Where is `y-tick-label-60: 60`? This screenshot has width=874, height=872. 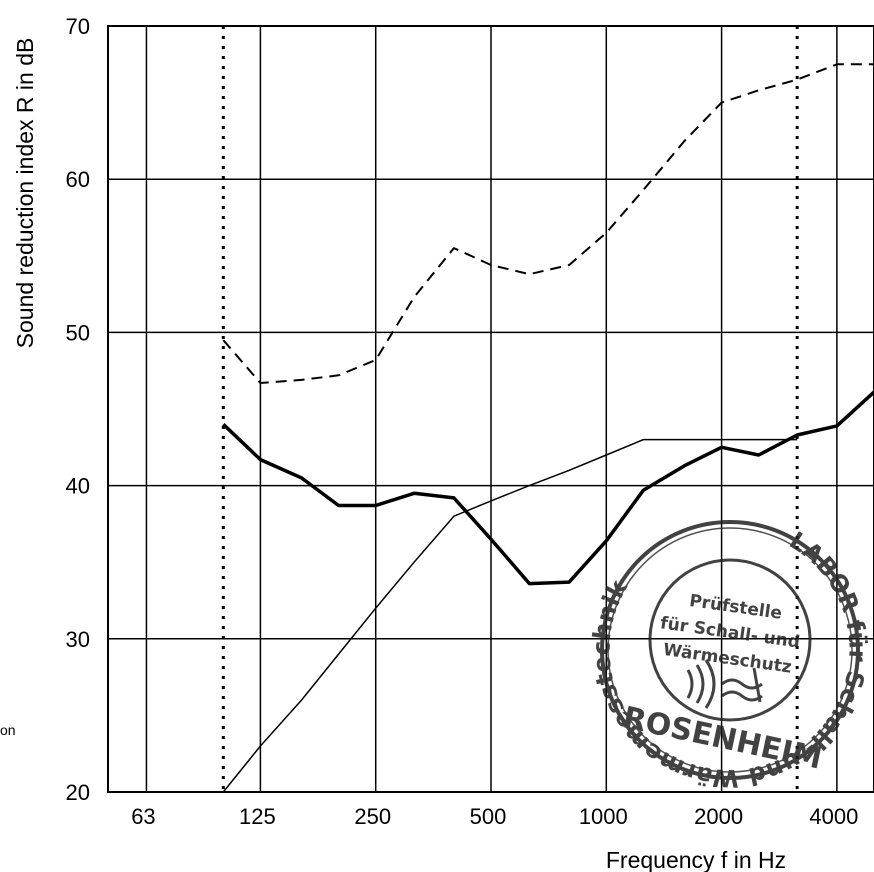 y-tick-label-60: 60 is located at coordinates (78, 179).